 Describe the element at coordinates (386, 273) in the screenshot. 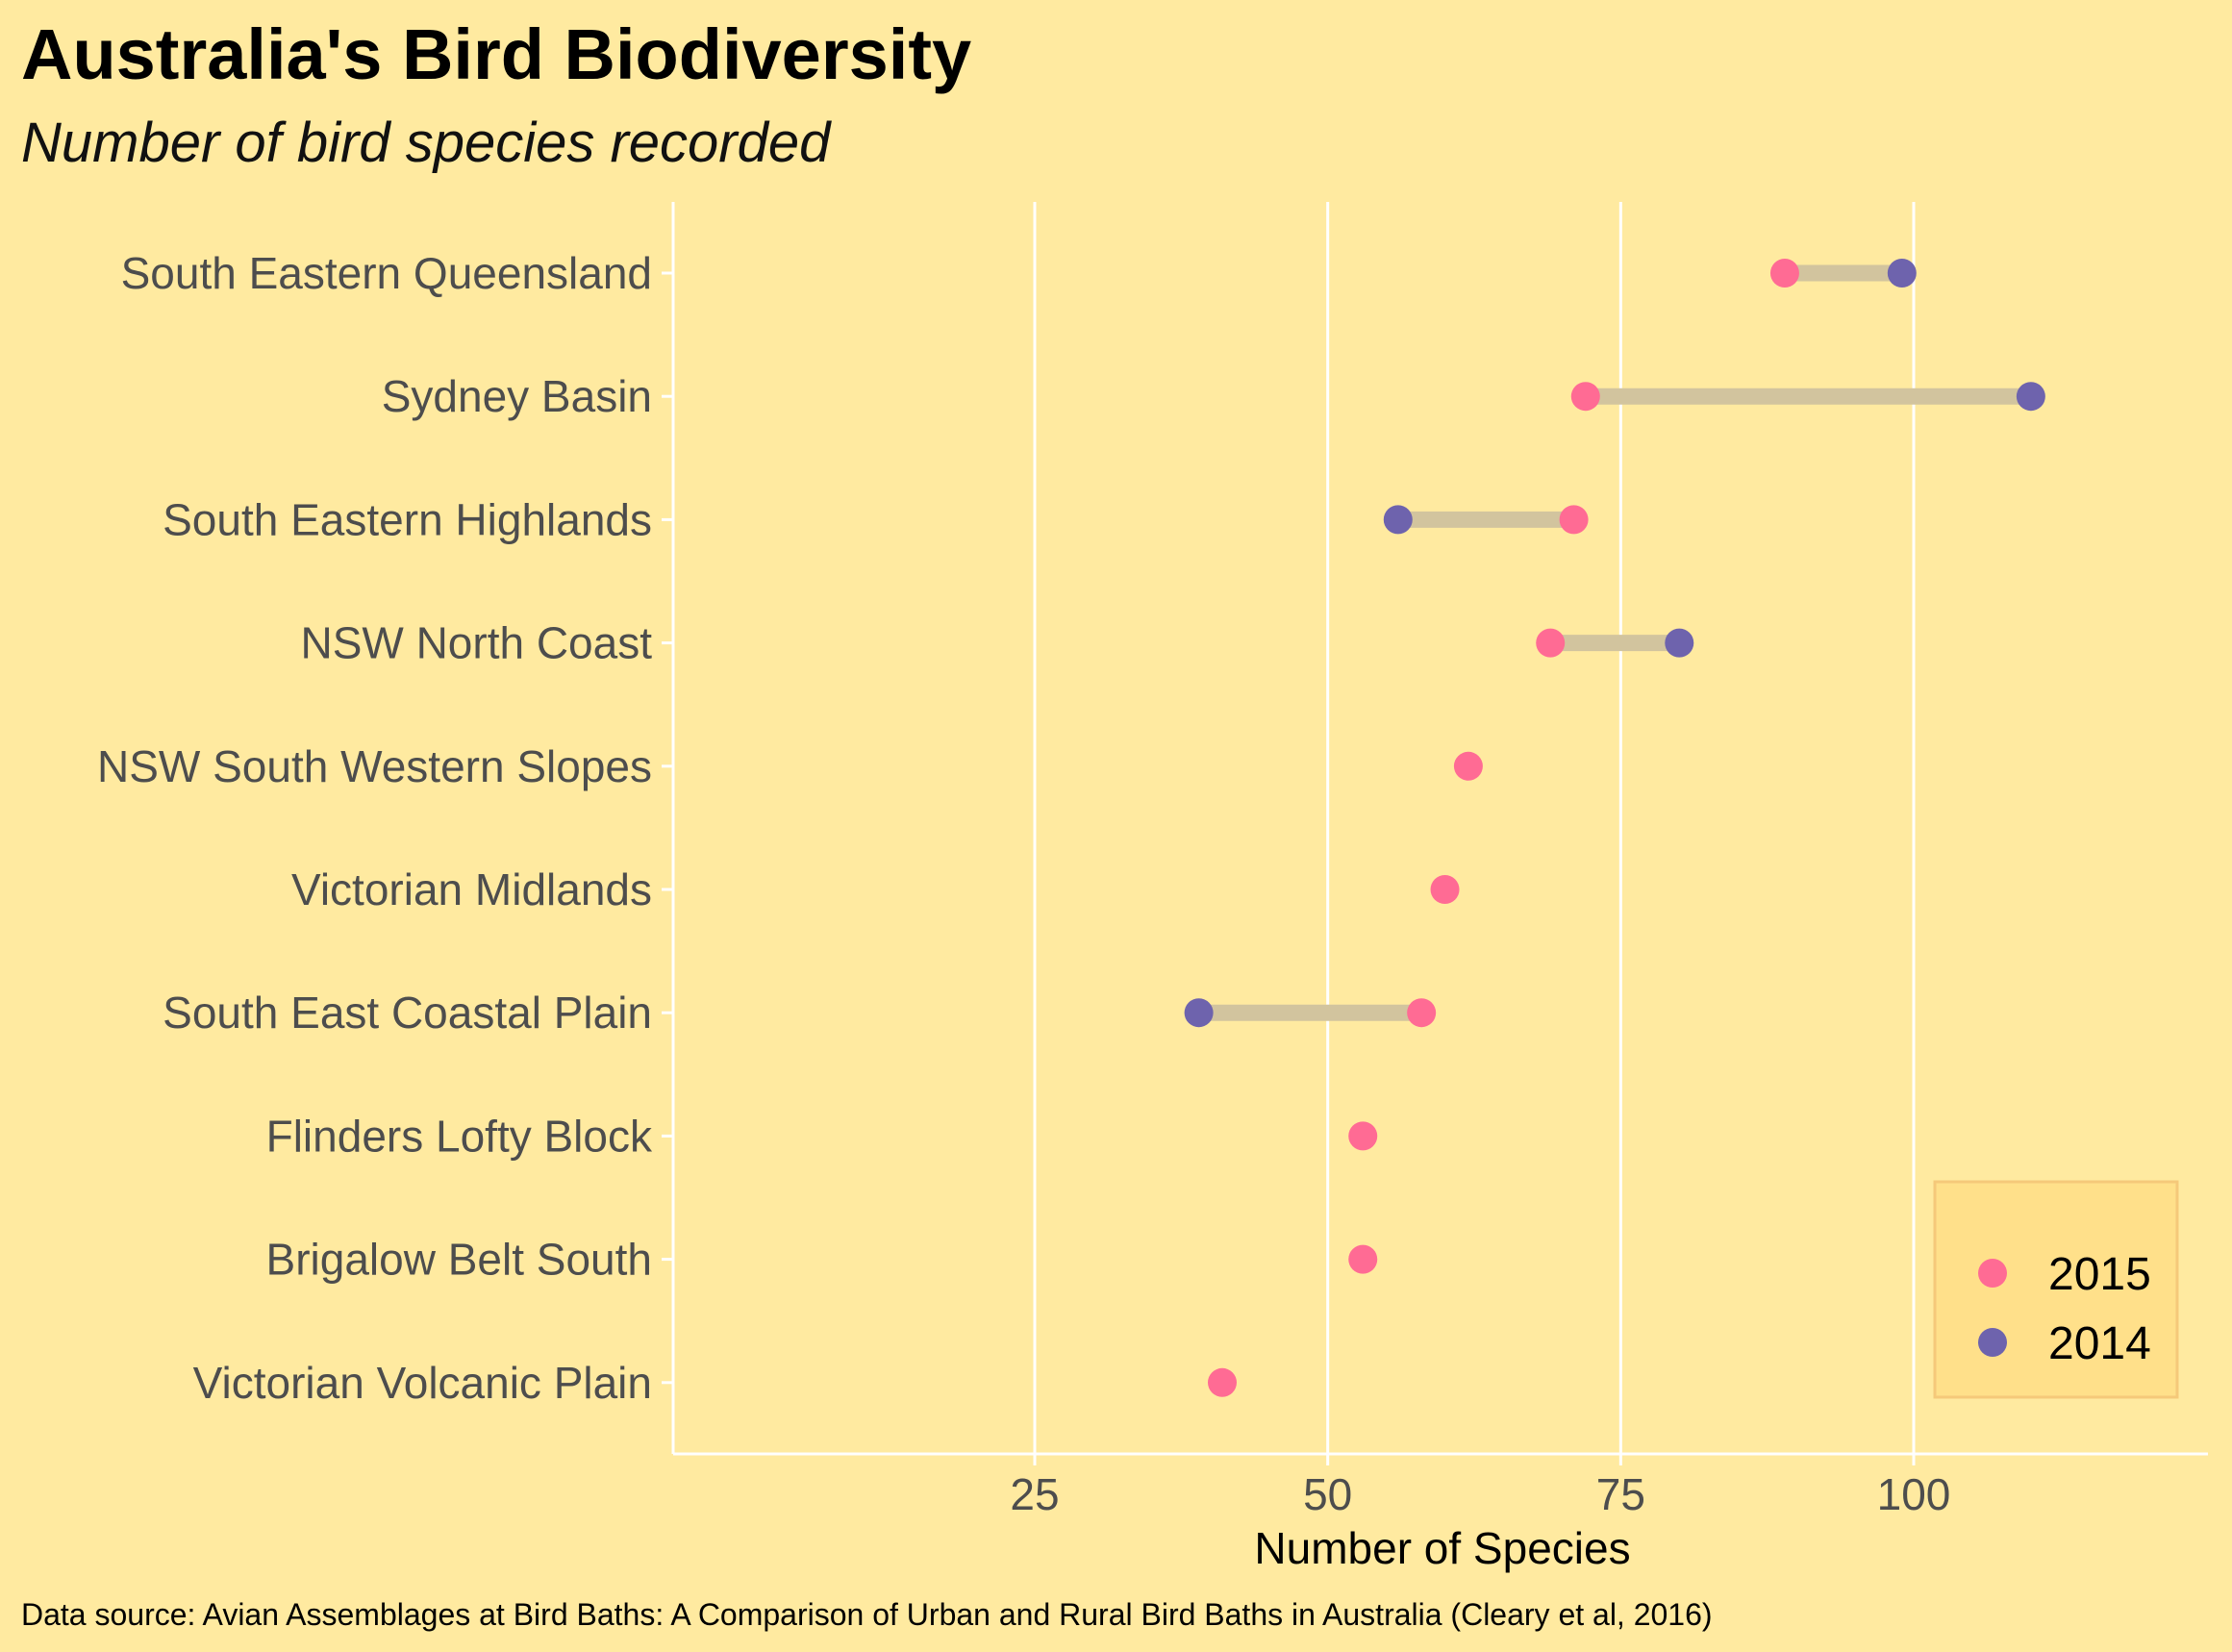

I see `y-tick-label: South Eastern Queensland` at that location.